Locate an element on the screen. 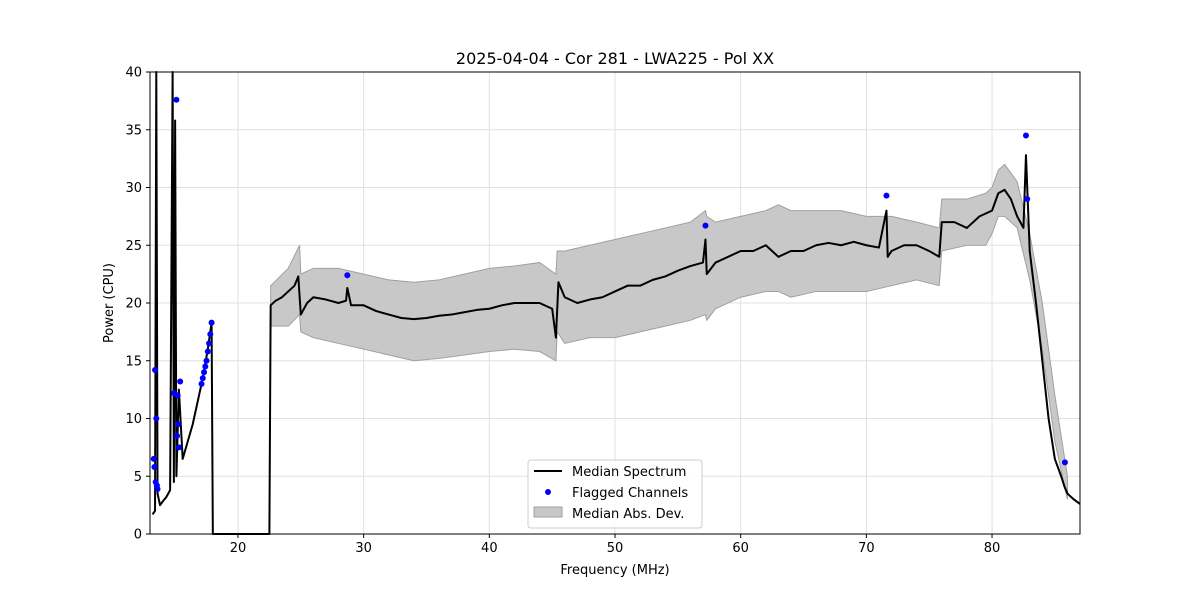 Image resolution: width=1200 pixels, height=600 pixels. legend-mad-label: Median Abs. Dev. is located at coordinates (628, 514).